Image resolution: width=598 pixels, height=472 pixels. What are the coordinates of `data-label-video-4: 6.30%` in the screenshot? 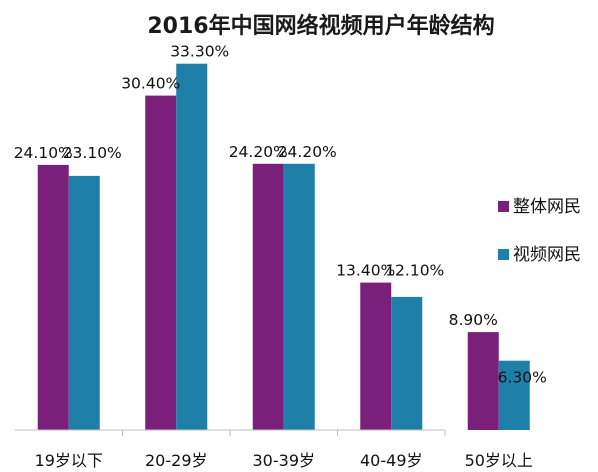 It's located at (522, 378).